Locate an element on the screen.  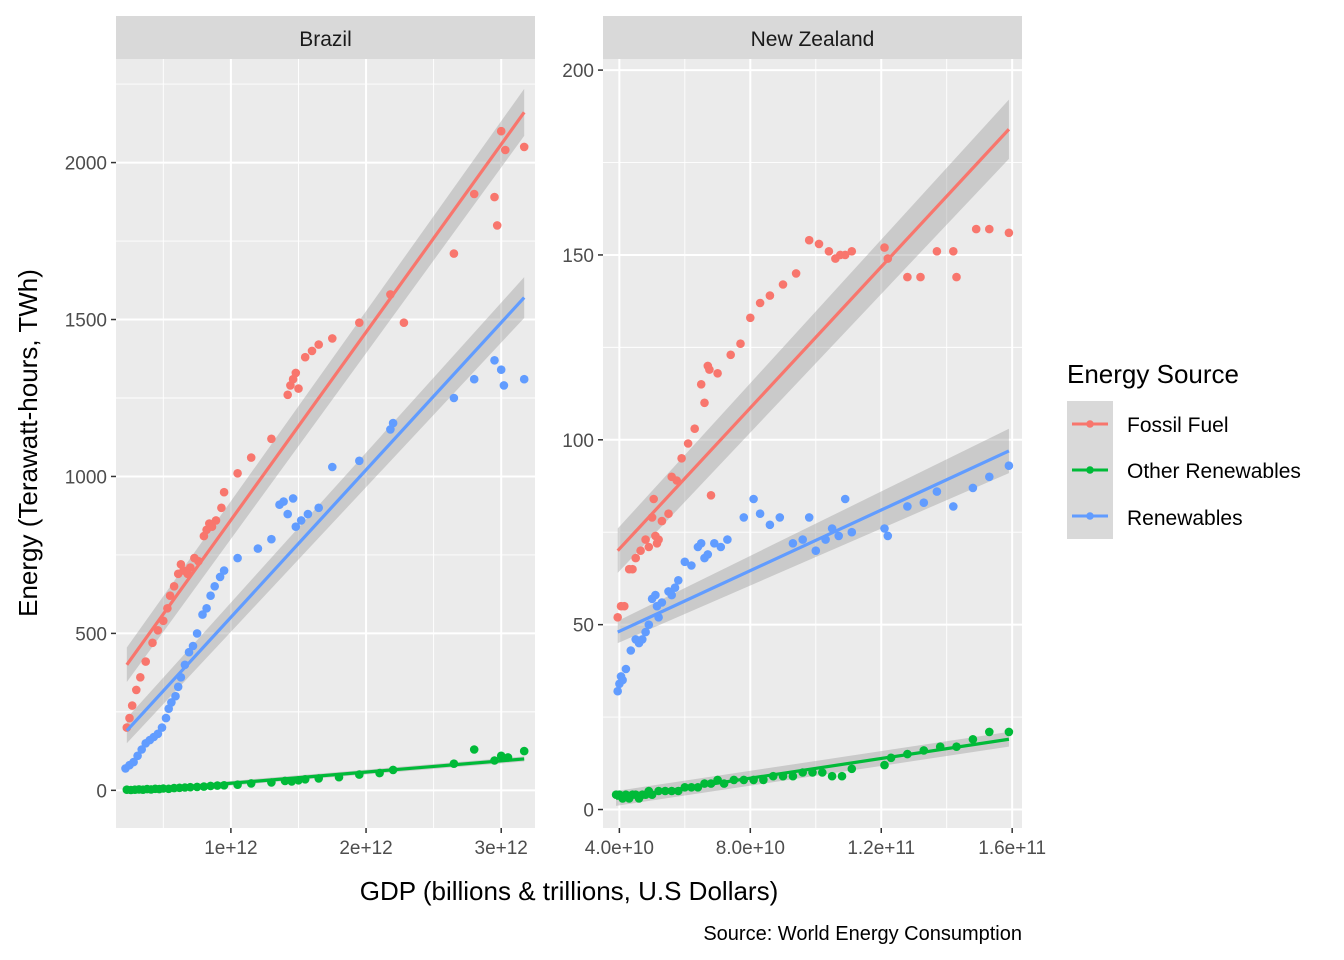
strip-label-brazil: Brazil is located at coordinates (325, 39).